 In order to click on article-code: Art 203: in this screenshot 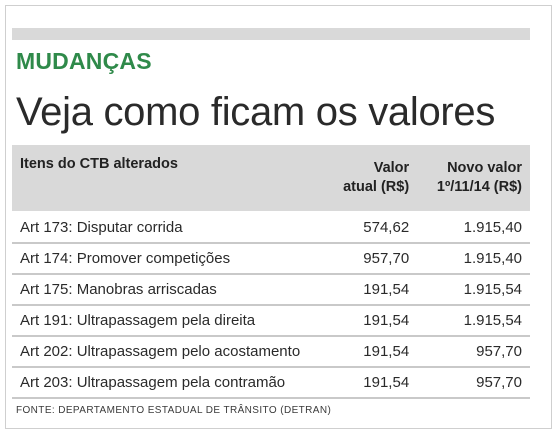, I will do `click(46, 382)`.